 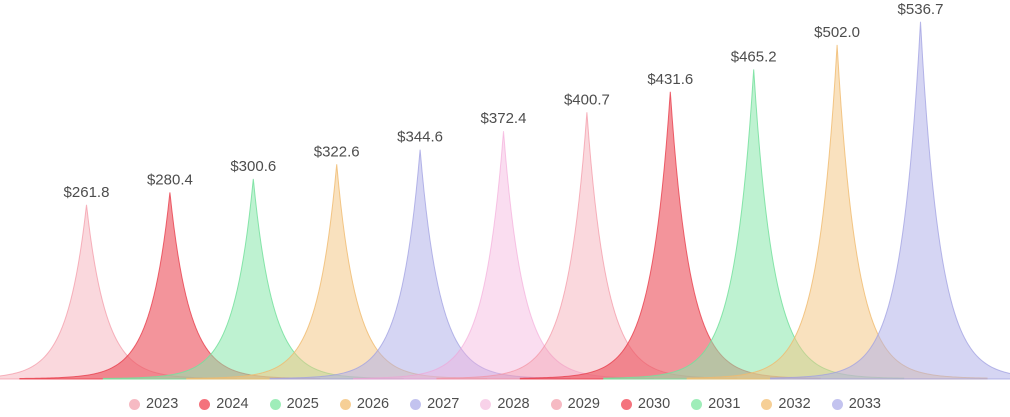 What do you see at coordinates (416, 404) in the screenshot?
I see `legend-dot-2027` at bounding box center [416, 404].